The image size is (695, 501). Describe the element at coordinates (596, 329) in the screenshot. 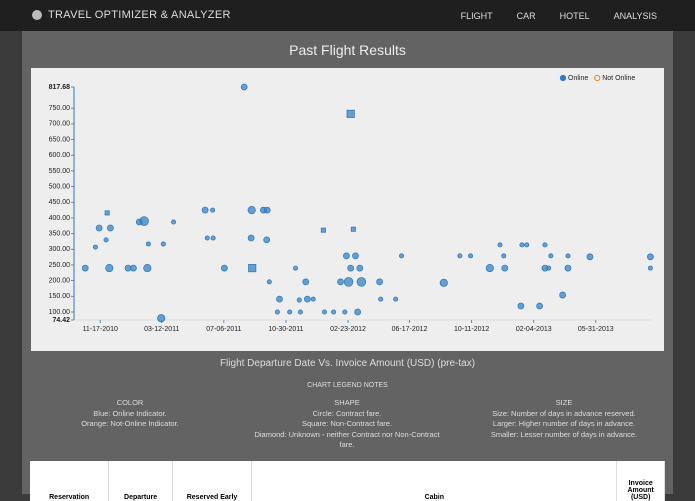

I see `x-tick-label: 05-31-2013` at that location.